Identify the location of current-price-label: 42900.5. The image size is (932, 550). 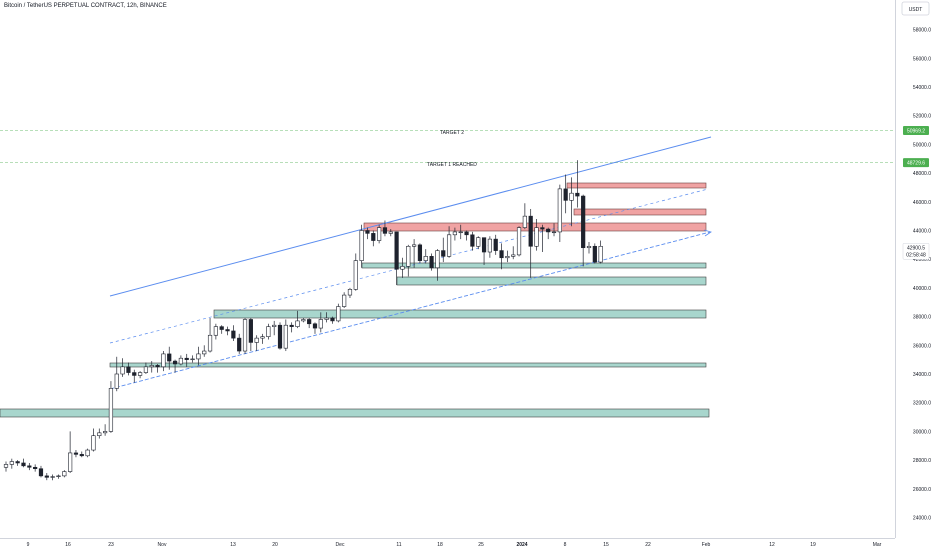
(916, 248).